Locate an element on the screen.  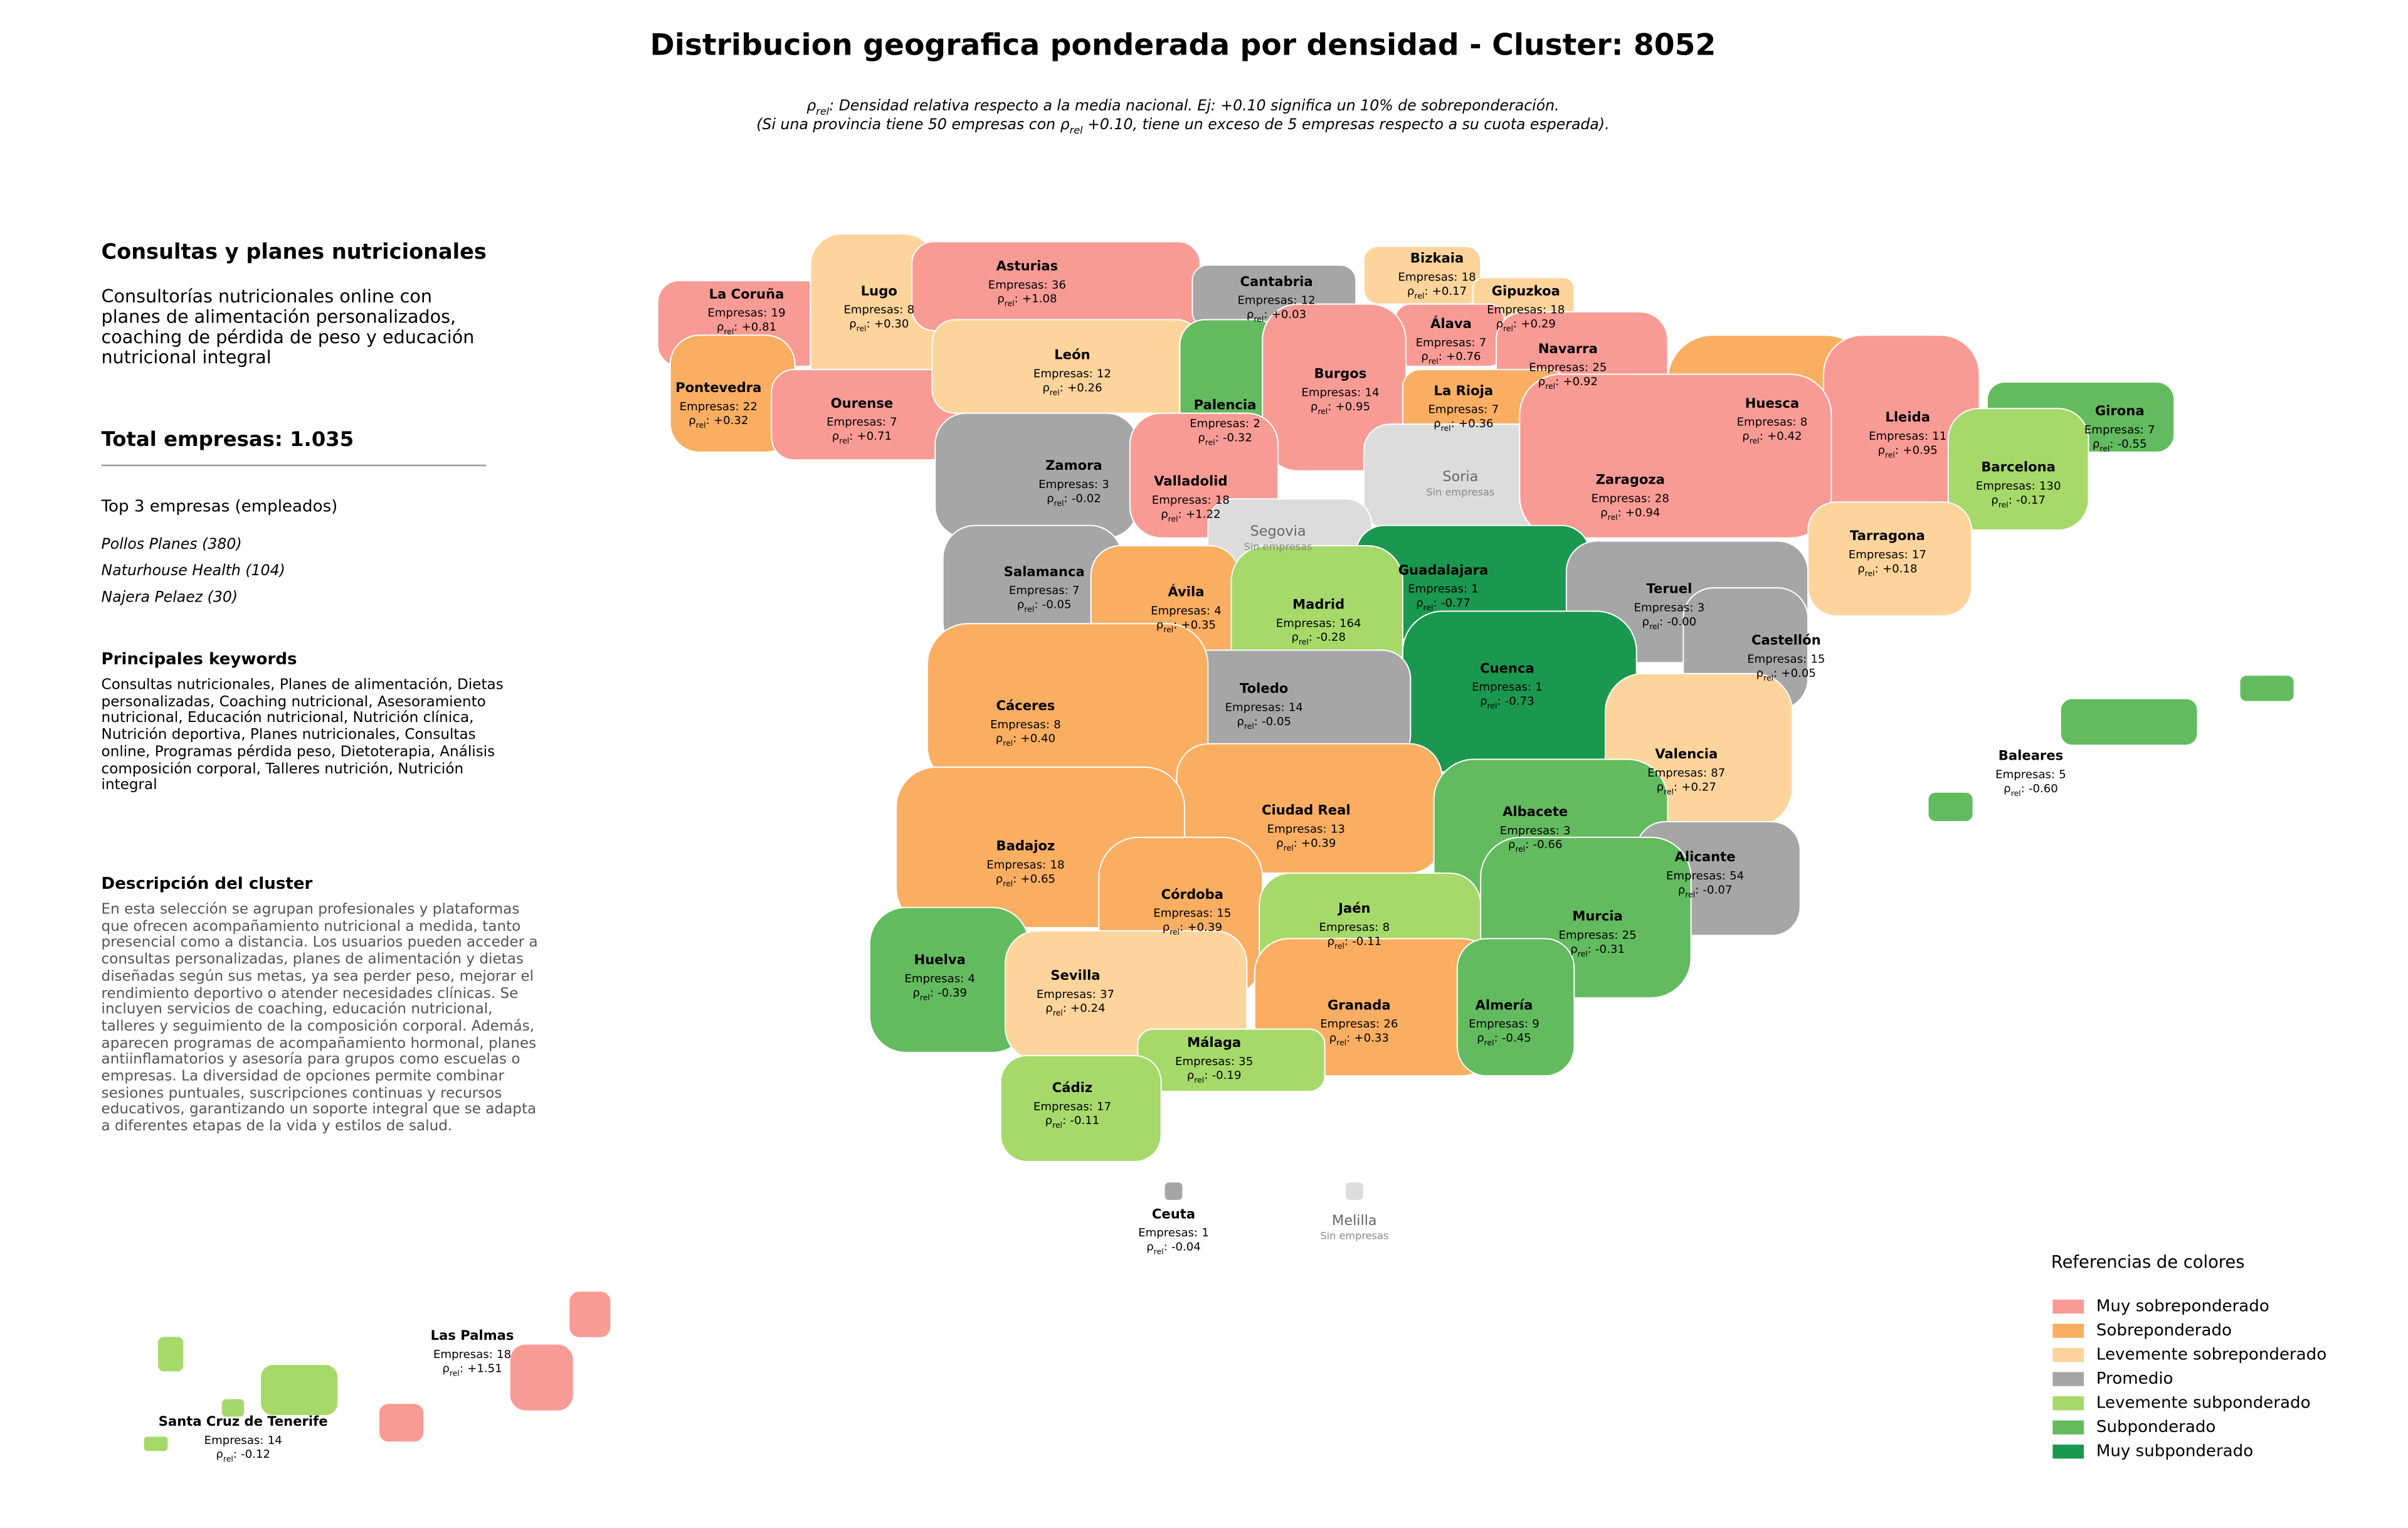
province-name: Jaén is located at coordinates (1353, 908).